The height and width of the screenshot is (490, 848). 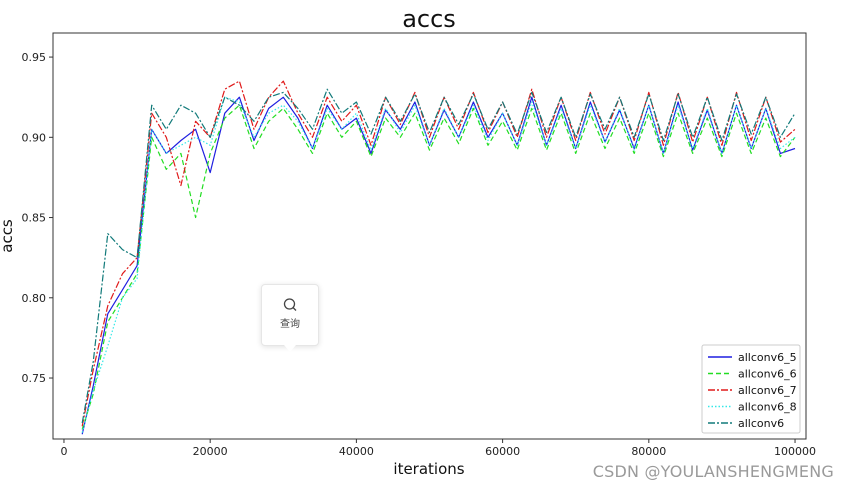 I want to click on legend-box, so click(x=751, y=389).